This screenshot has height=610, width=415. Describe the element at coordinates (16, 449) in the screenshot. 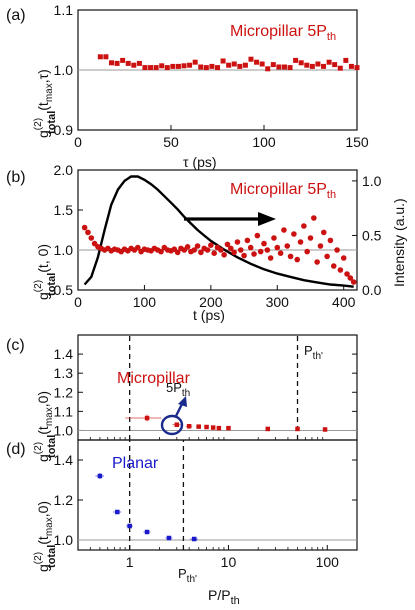

I see `panel-d-label: (d)` at that location.